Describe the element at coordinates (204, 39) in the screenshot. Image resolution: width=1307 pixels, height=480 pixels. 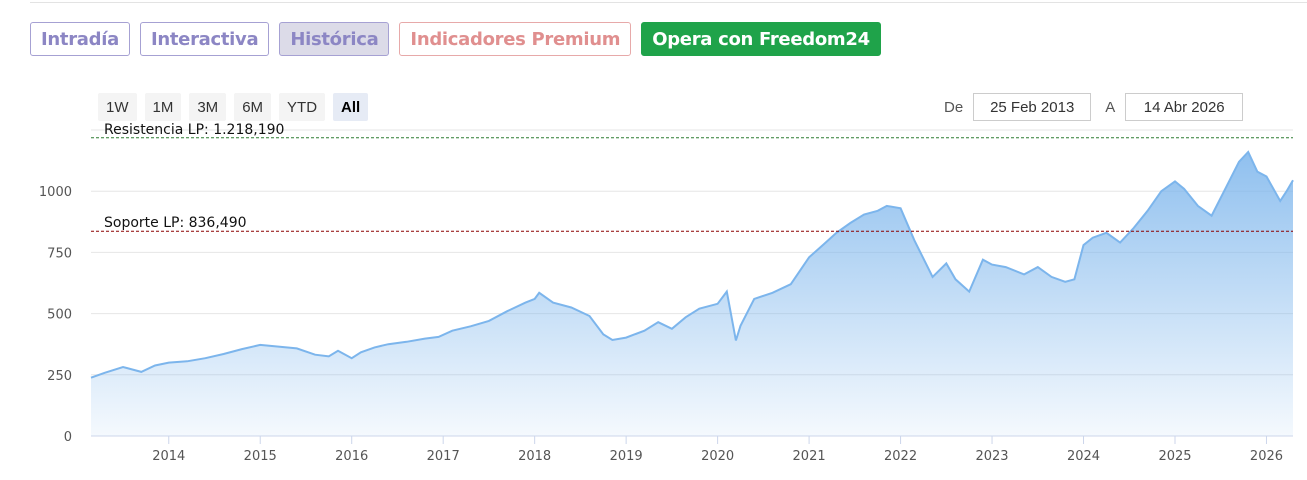
I see `tab-interactive: Interactiva` at that location.